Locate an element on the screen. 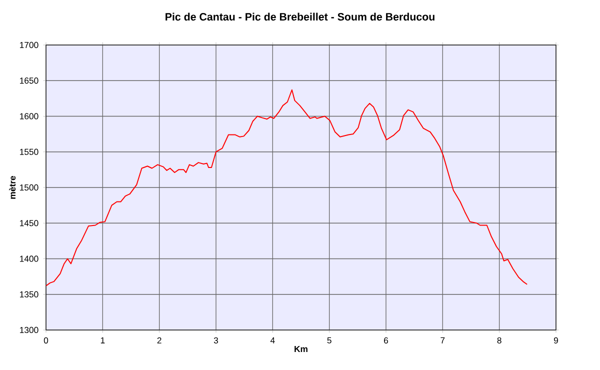 The height and width of the screenshot is (370, 600). x-tick-label: 6 is located at coordinates (386, 340).